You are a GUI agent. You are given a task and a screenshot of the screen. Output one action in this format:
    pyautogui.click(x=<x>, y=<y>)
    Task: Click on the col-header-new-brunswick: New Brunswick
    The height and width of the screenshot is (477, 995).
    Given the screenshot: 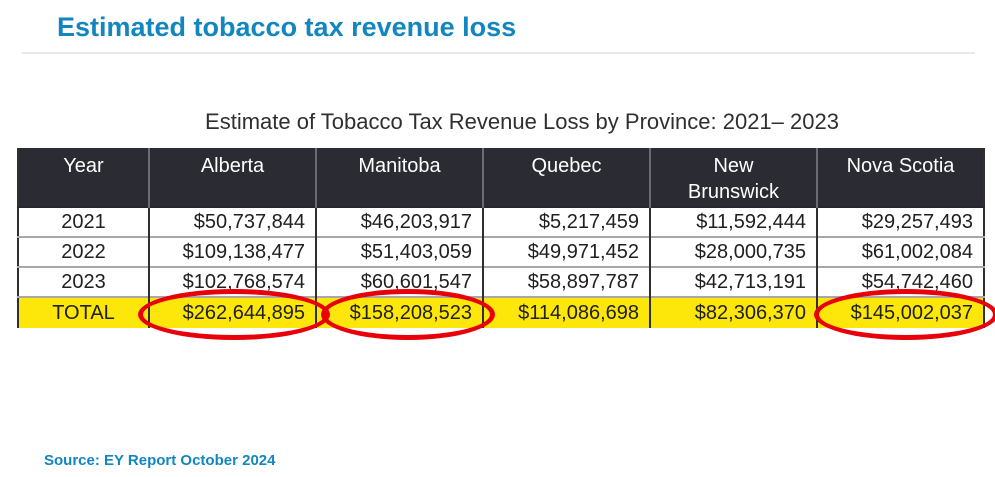 What is the action you would take?
    pyautogui.click(x=733, y=177)
    